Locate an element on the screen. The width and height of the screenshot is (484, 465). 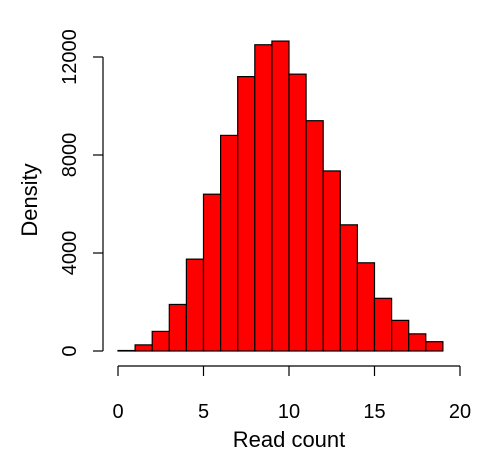
x-axis-title: Read count is located at coordinates (289, 439).